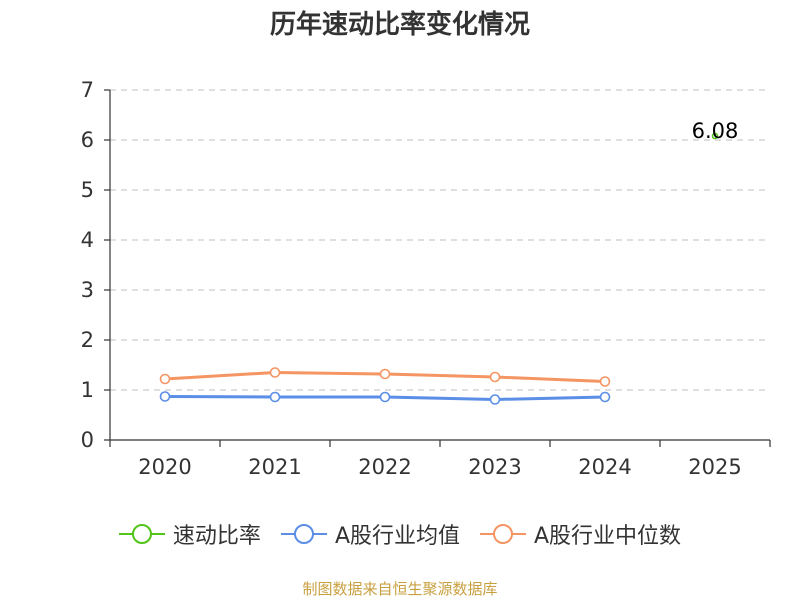 This screenshot has width=800, height=600. What do you see at coordinates (87, 440) in the screenshot?
I see `y-tick-label: 0` at bounding box center [87, 440].